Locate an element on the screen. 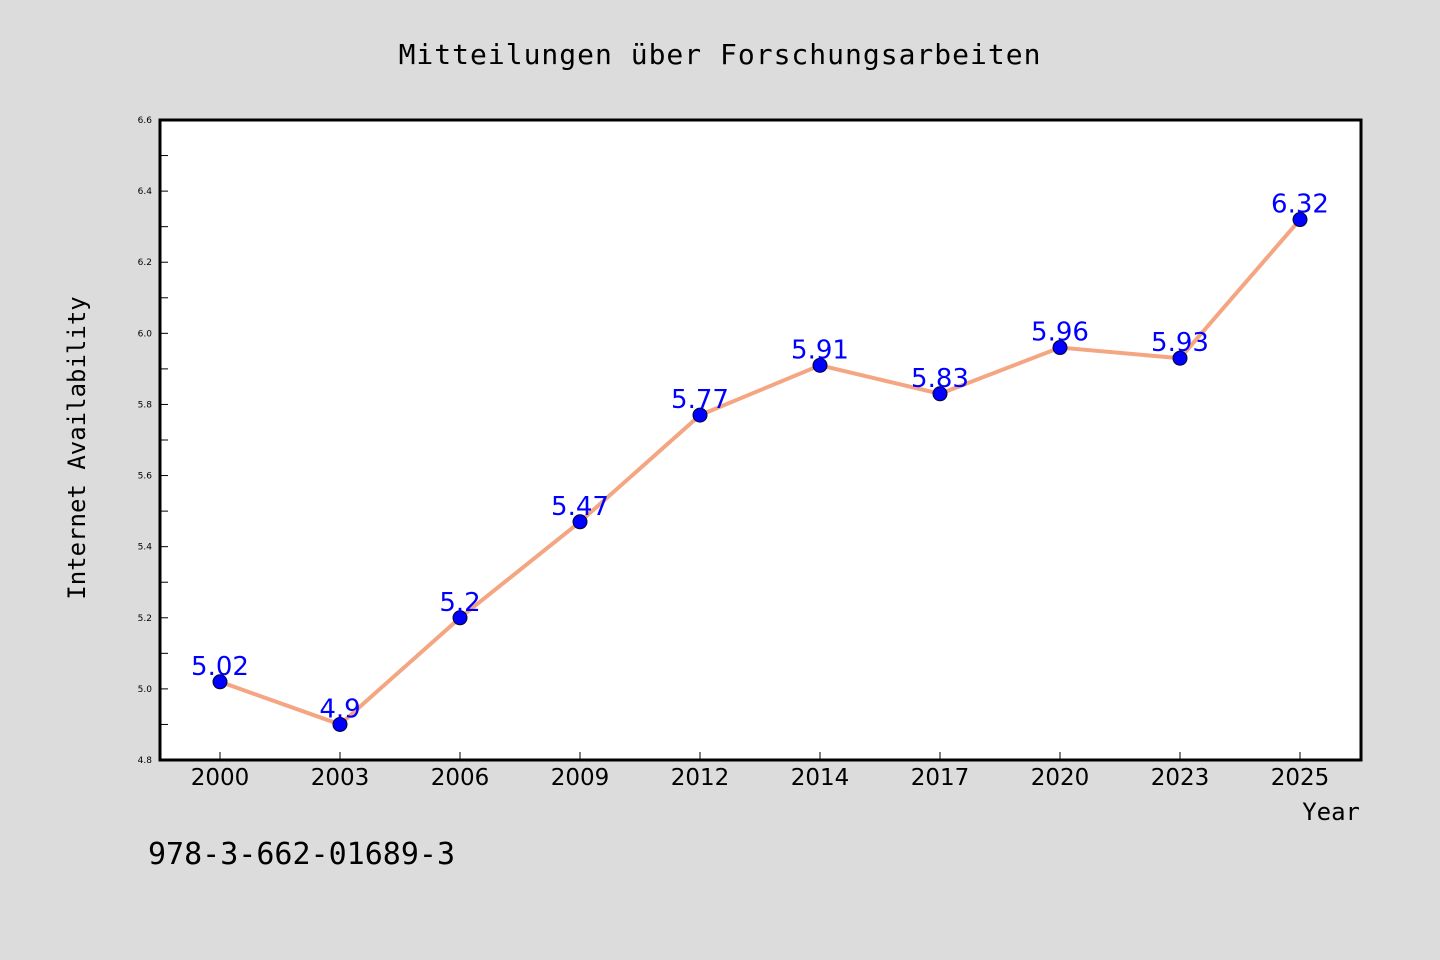  data-label: 5.02 is located at coordinates (220, 667).